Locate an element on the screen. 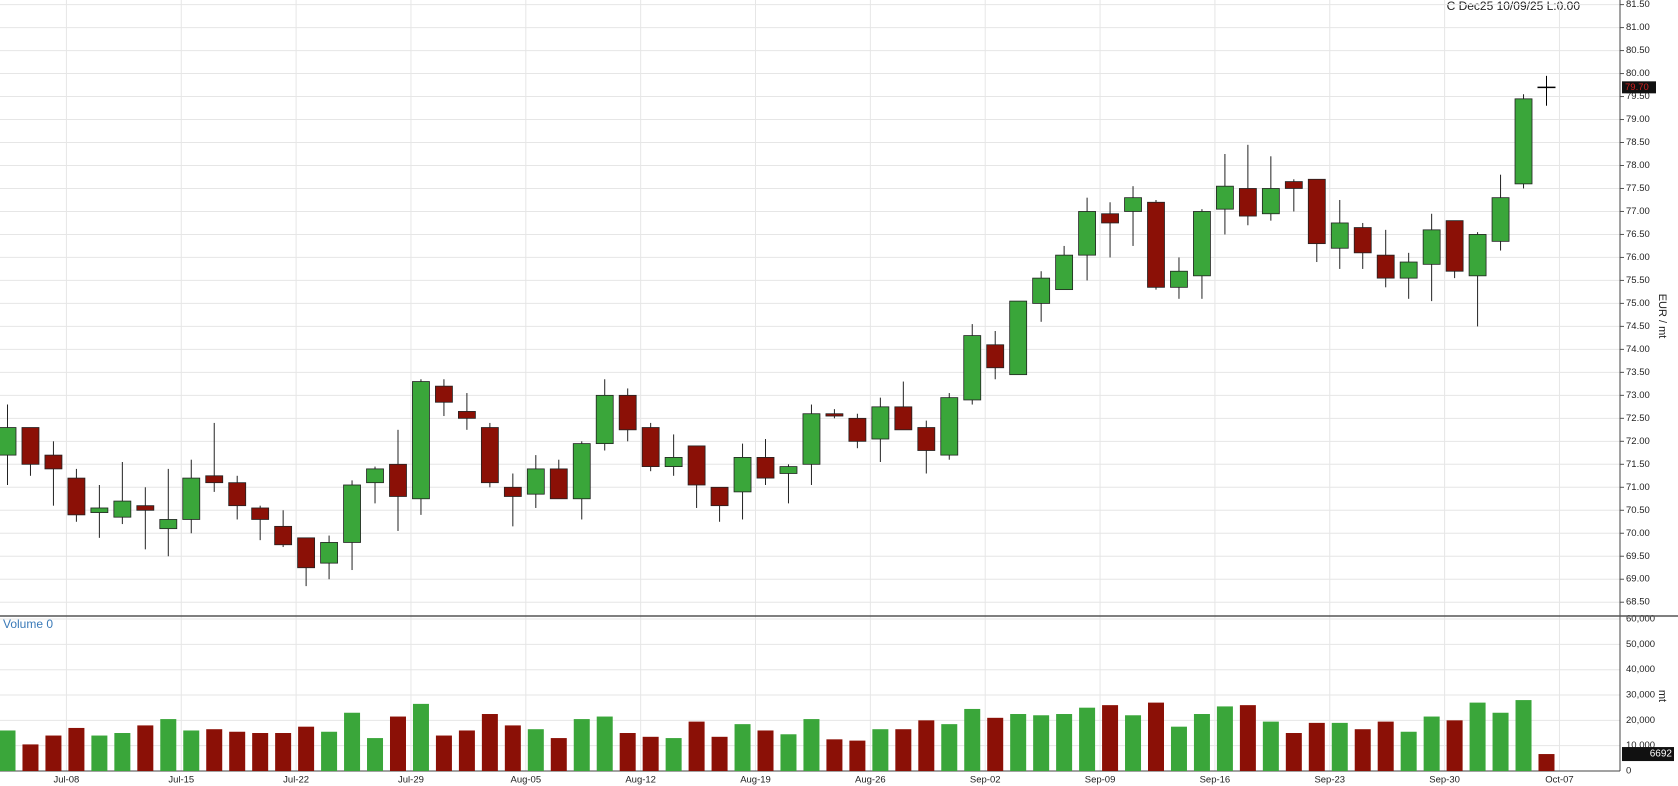 The width and height of the screenshot is (1678, 786). x-tick-label: Jul-29 is located at coordinates (411, 780).